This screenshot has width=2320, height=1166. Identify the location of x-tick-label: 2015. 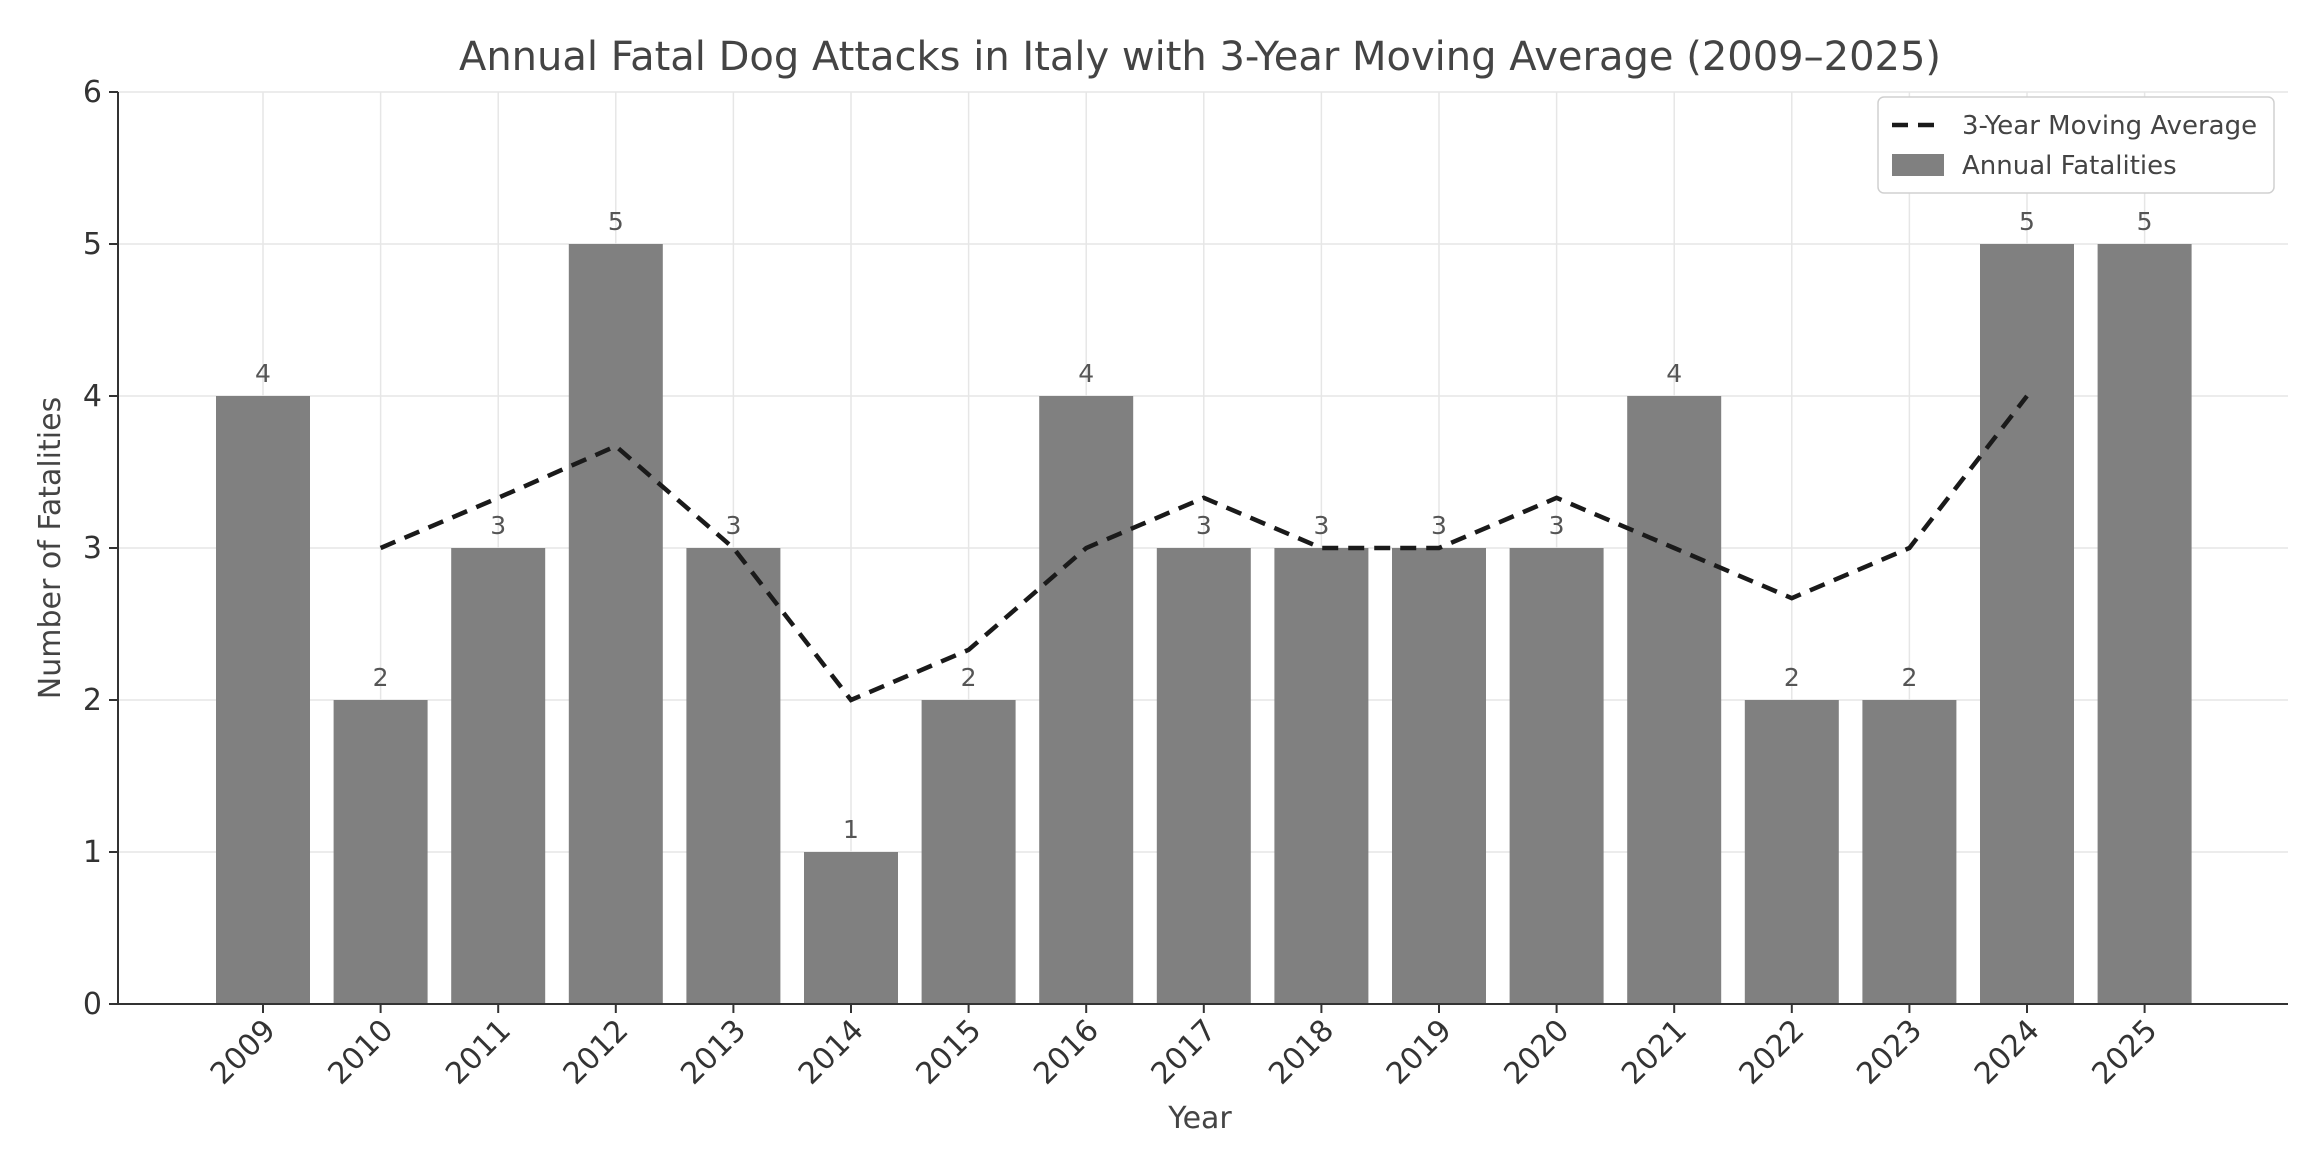
(949, 1052).